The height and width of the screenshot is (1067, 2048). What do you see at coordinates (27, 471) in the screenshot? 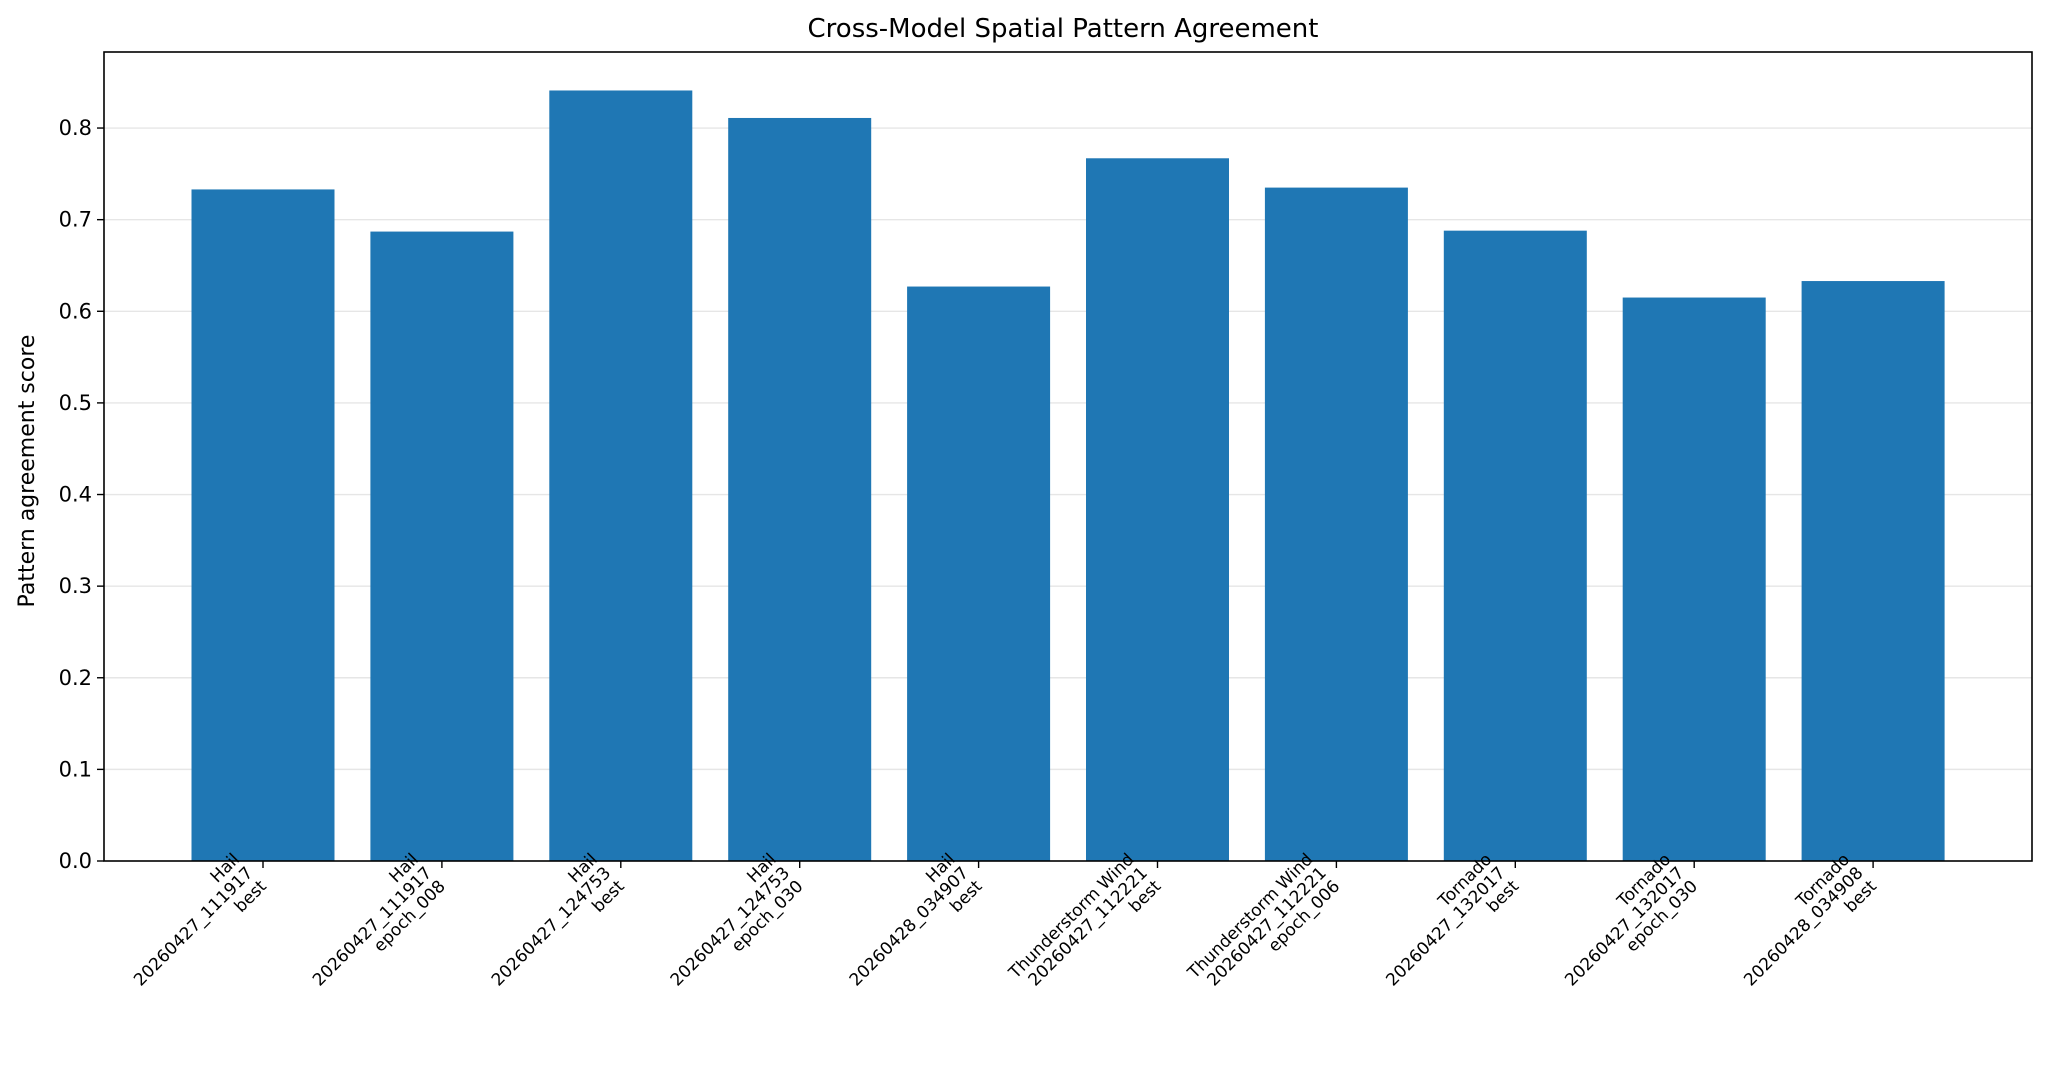
I see `y-axis-label: Pattern agreement score` at bounding box center [27, 471].